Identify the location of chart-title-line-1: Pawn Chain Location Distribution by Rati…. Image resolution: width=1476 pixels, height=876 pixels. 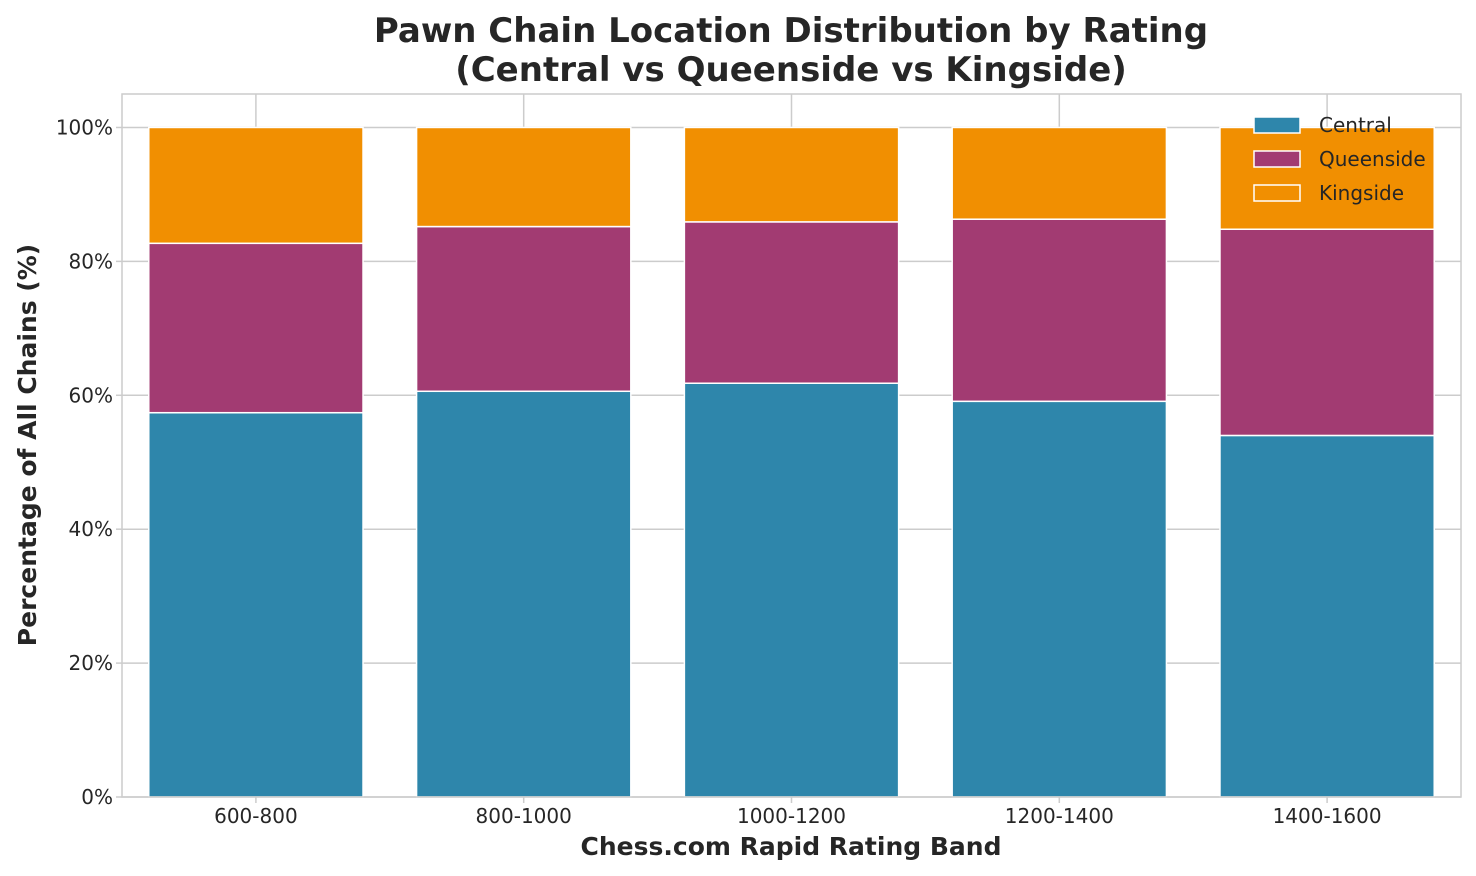
(791, 31).